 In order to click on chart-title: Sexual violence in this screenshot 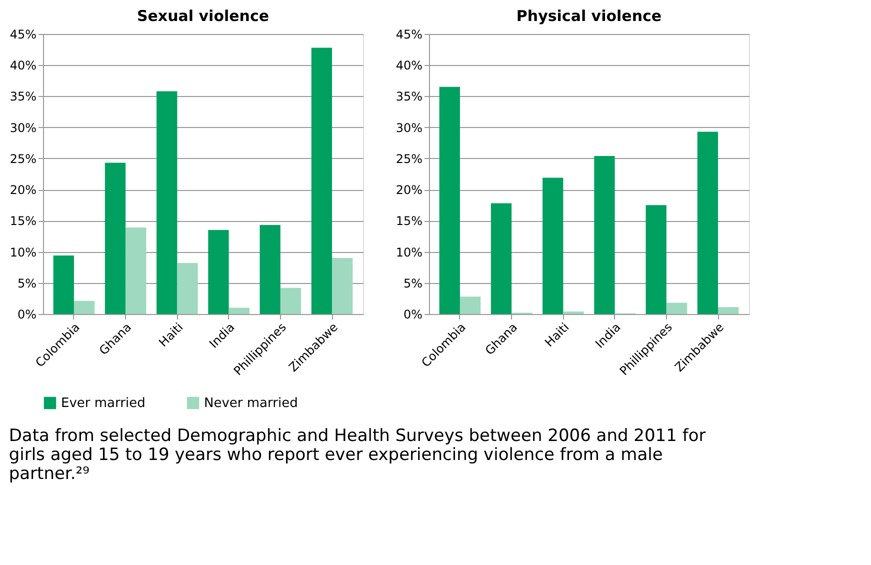, I will do `click(203, 16)`.